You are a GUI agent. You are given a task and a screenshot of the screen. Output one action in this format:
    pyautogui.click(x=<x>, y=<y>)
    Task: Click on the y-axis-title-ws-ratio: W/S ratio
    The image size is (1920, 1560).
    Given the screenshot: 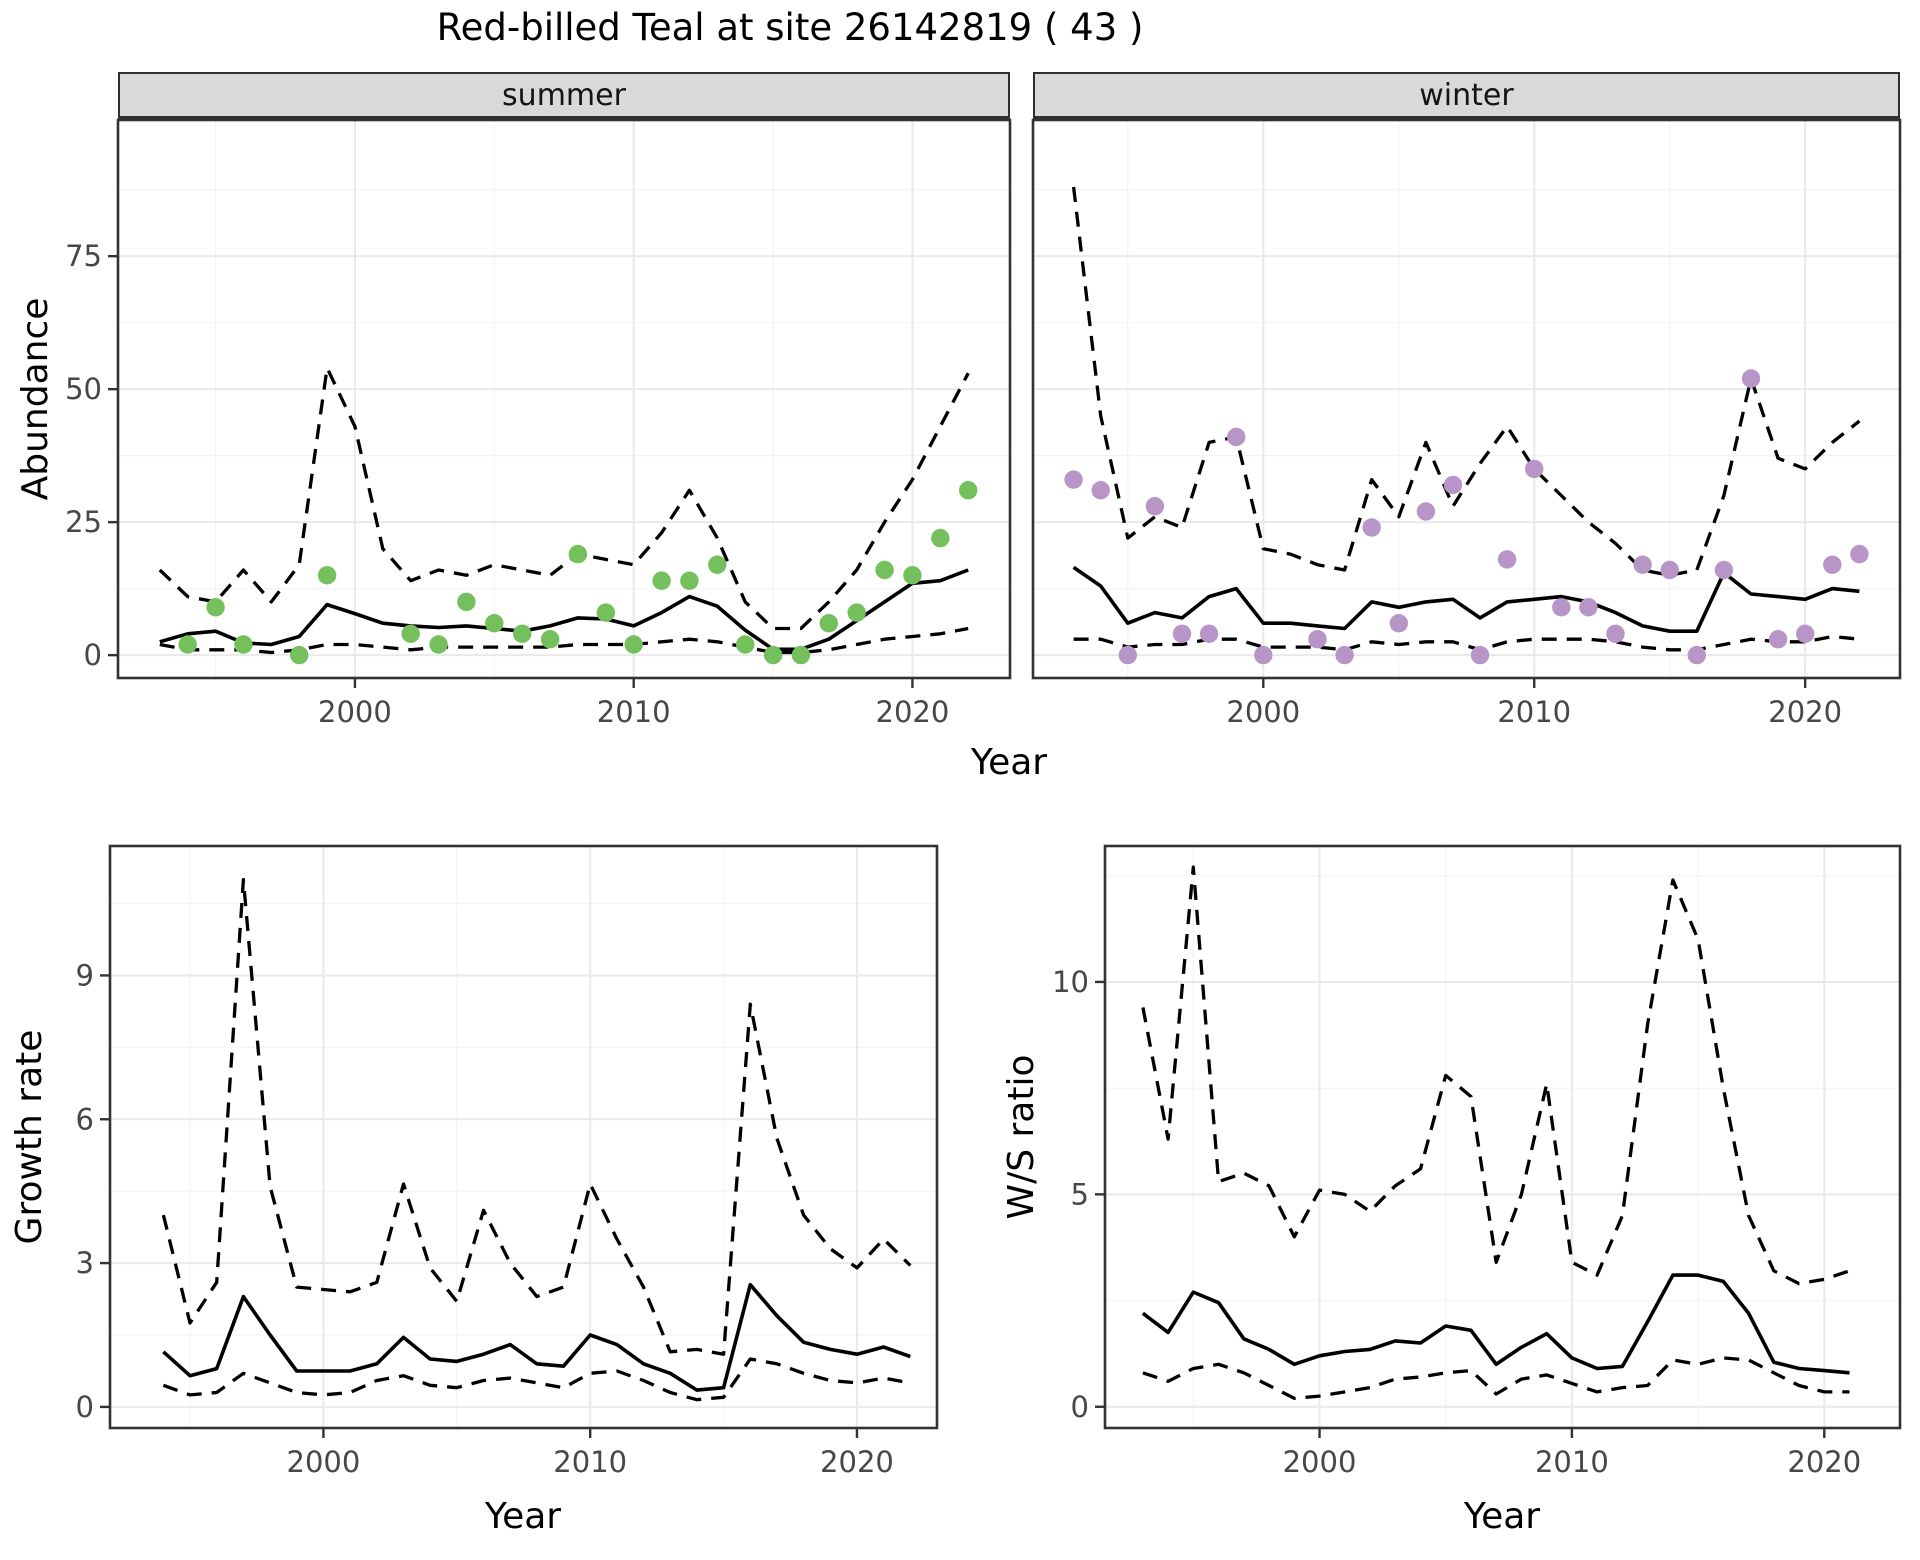 What is the action you would take?
    pyautogui.click(x=1021, y=1137)
    